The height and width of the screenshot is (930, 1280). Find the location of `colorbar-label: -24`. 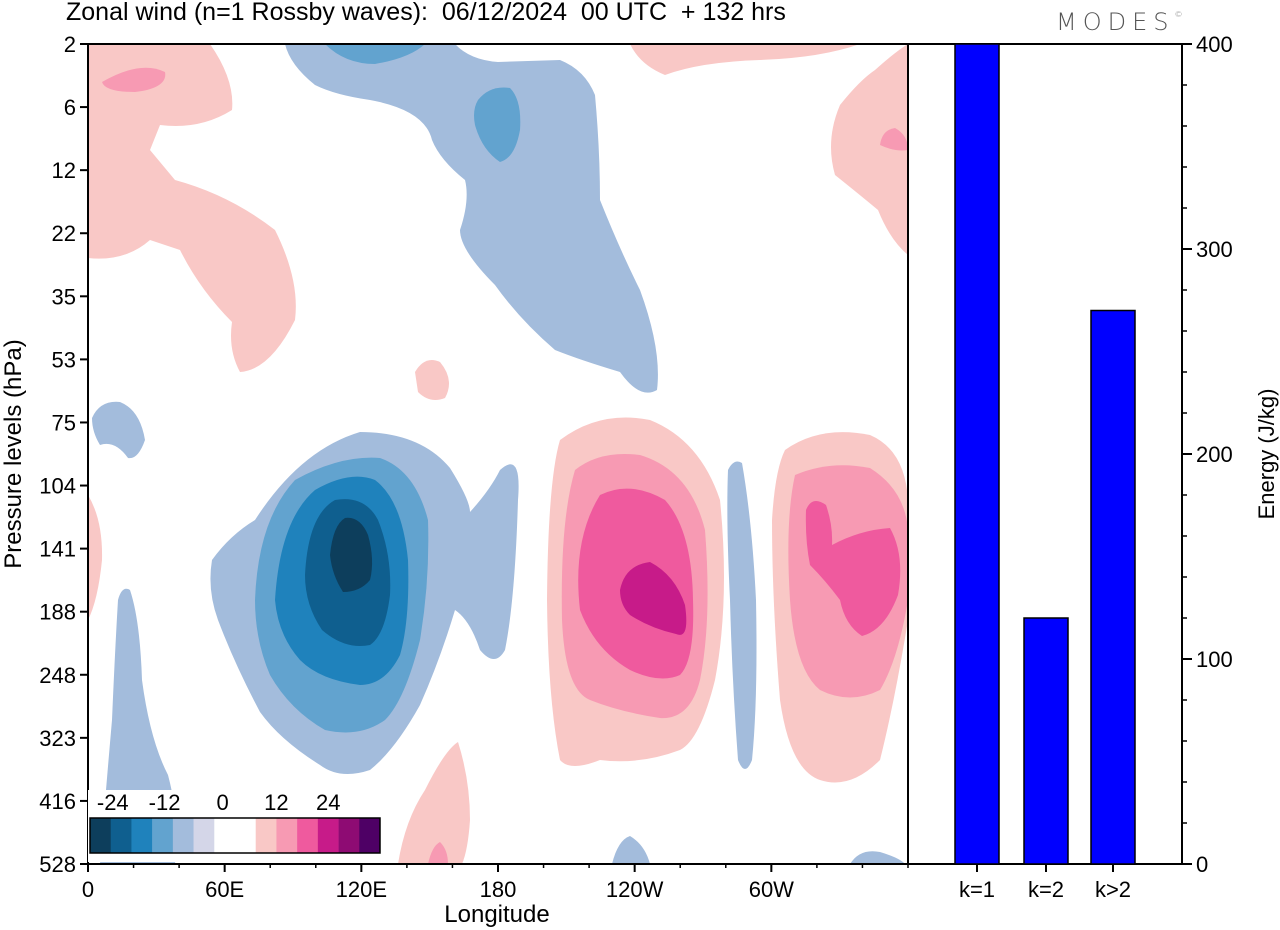

colorbar-label: -24 is located at coordinates (113, 802).